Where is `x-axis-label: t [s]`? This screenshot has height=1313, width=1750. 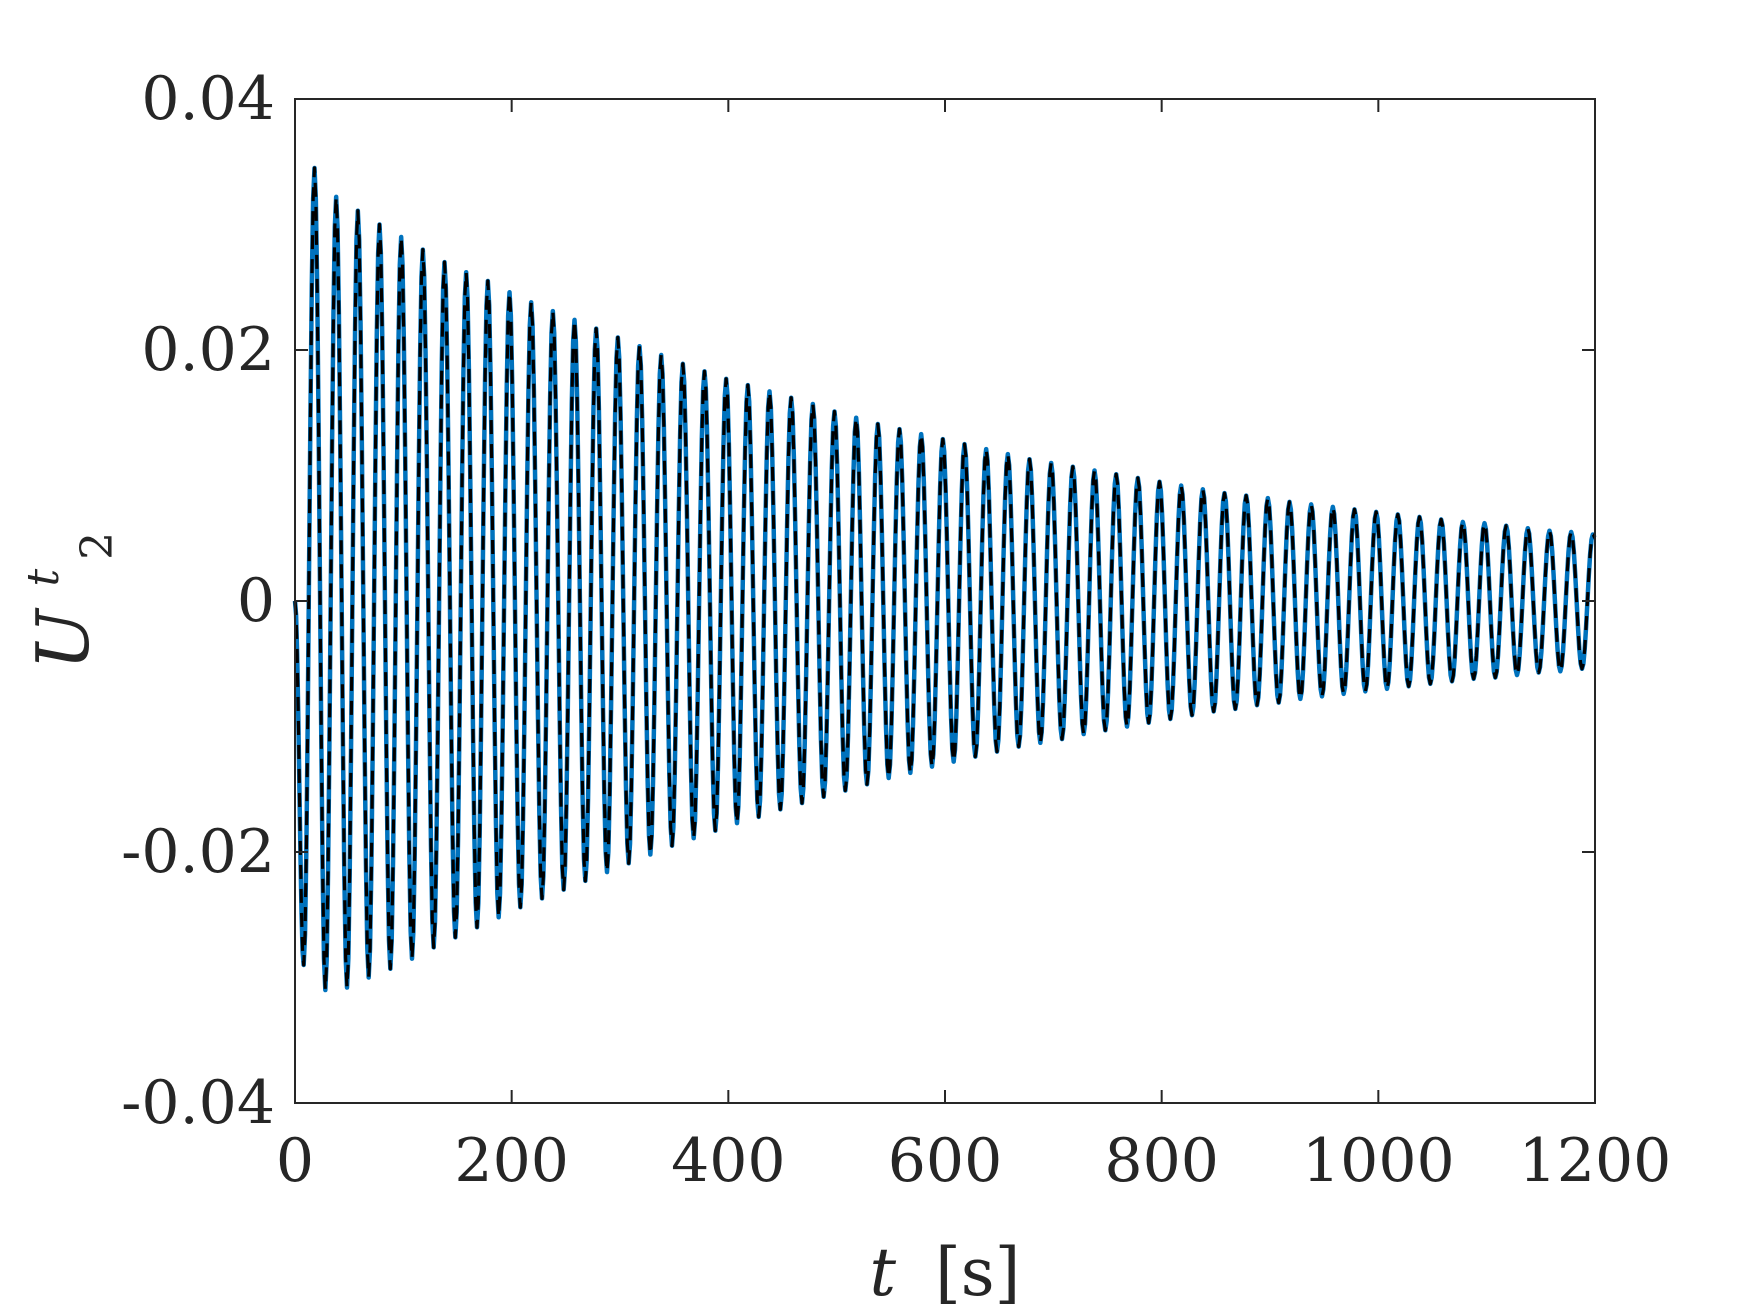
x-axis-label: t [s] is located at coordinates (945, 1272).